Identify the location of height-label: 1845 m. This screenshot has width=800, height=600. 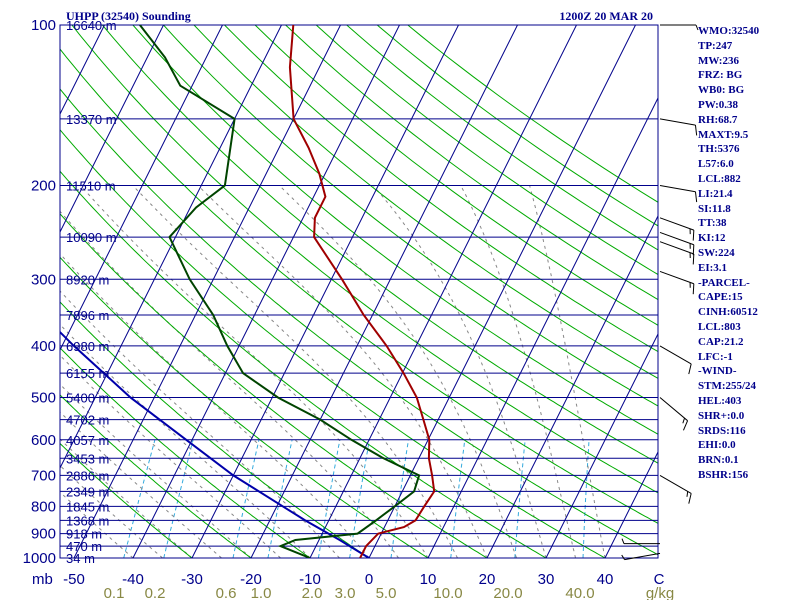
(87, 506).